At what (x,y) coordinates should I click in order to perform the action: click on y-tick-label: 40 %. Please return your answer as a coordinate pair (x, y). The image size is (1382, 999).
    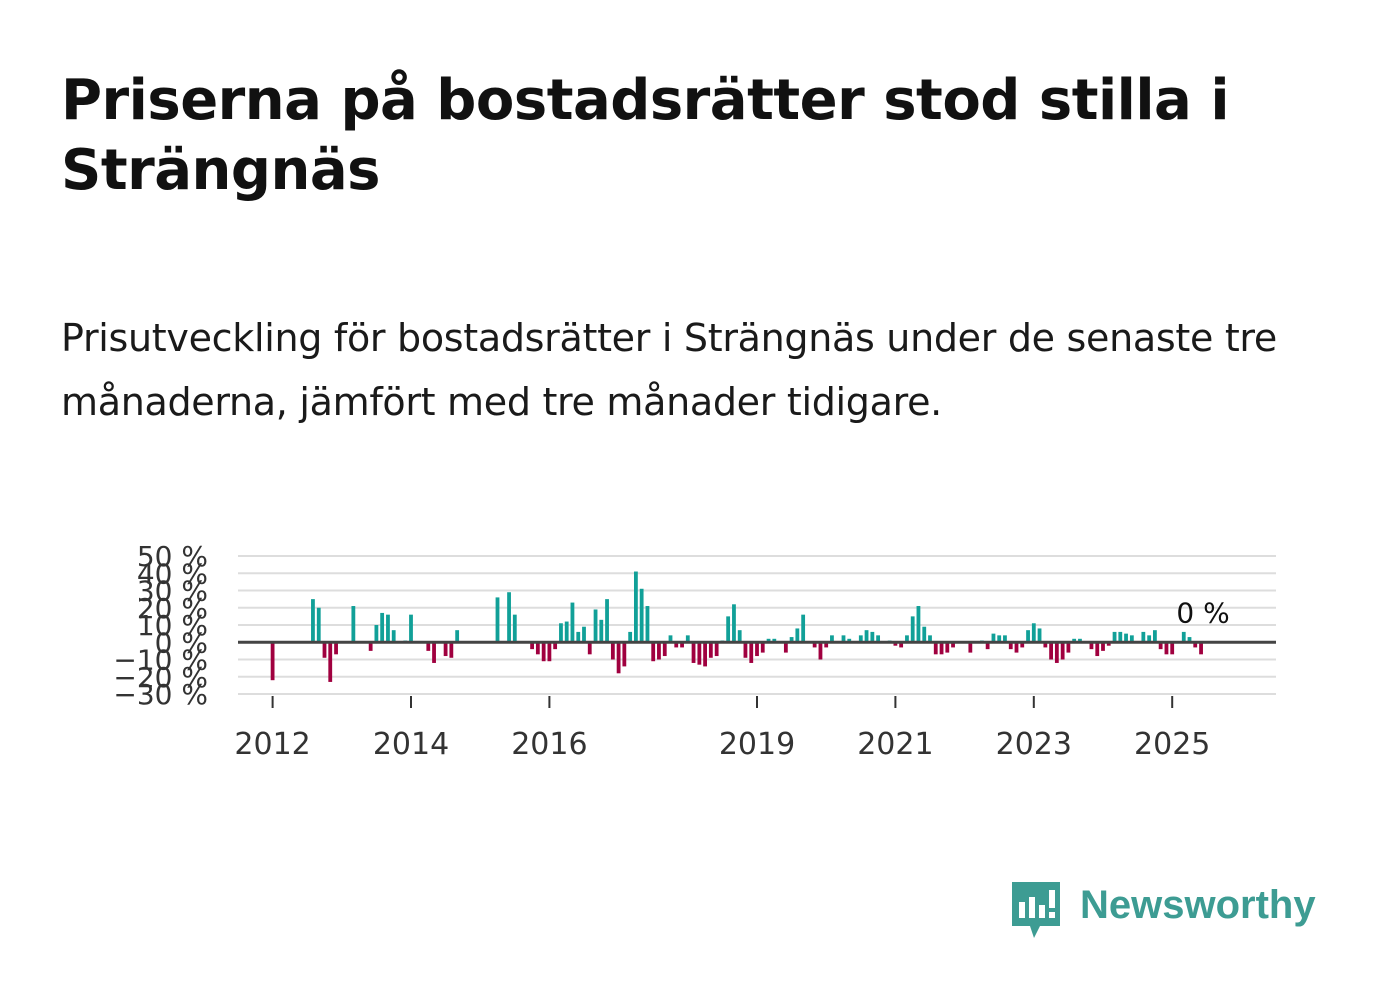
    Looking at the image, I should click on (172, 573).